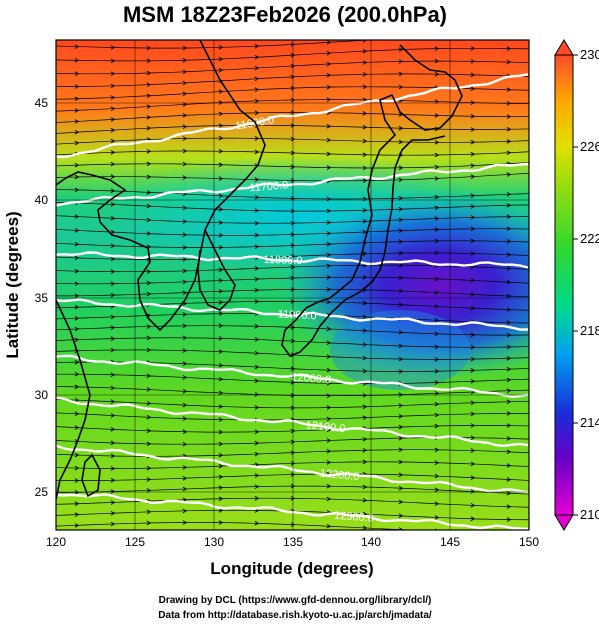  What do you see at coordinates (450, 542) in the screenshot?
I see `x-tick-label: 145` at bounding box center [450, 542].